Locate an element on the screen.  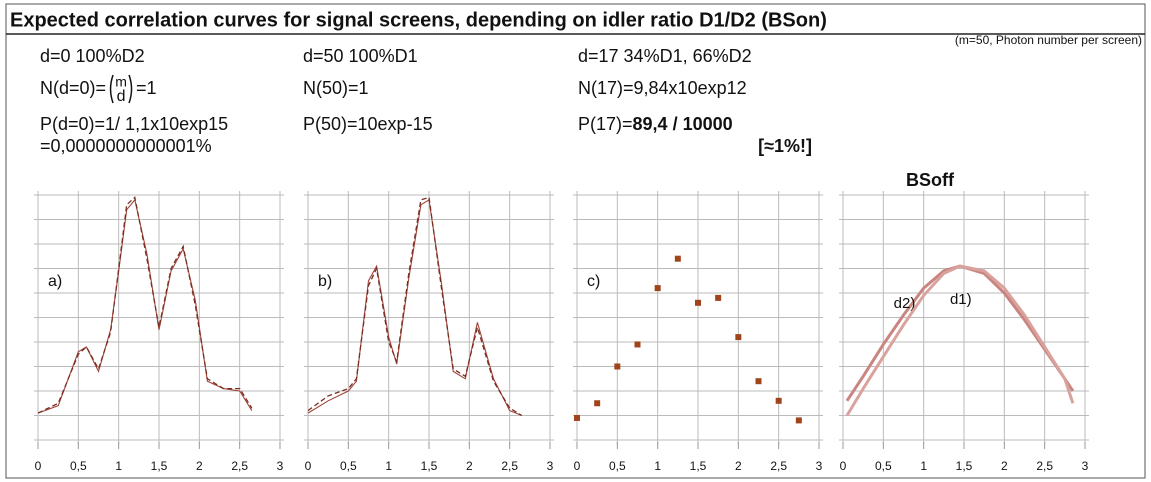
annotation: N(17)=9,84x10exp12 is located at coordinates (662, 88).